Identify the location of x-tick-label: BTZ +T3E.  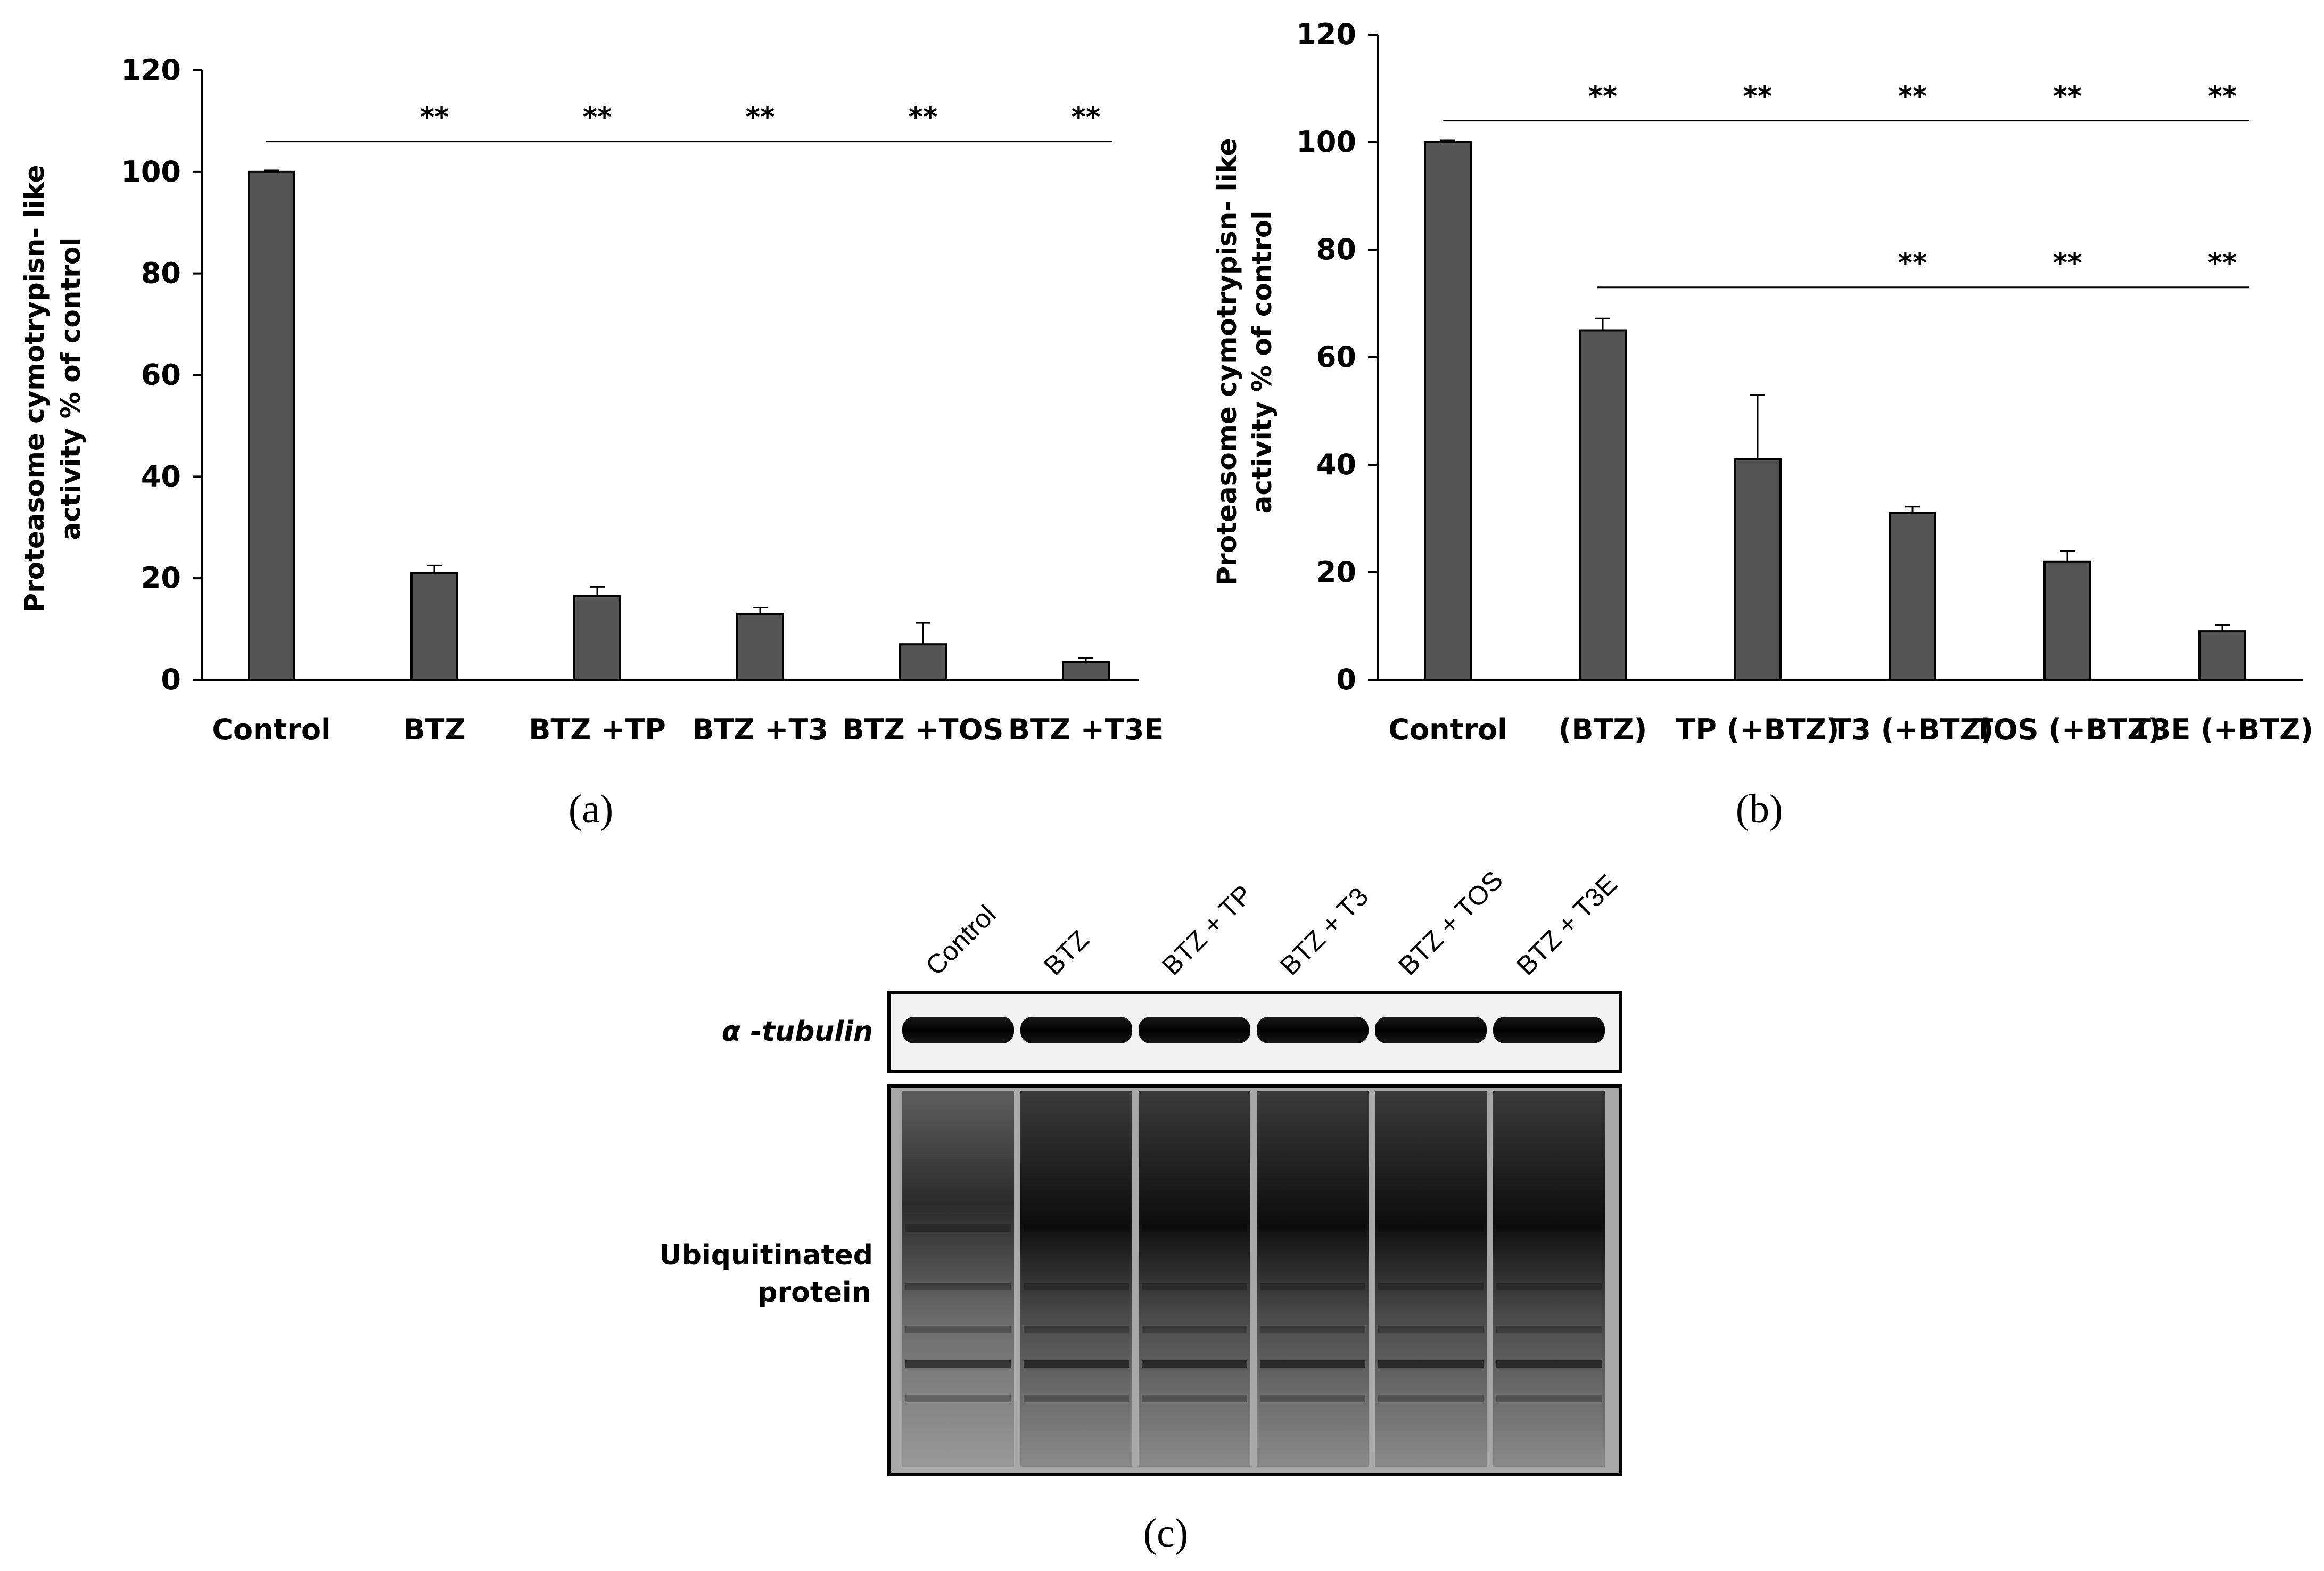
(1086, 729).